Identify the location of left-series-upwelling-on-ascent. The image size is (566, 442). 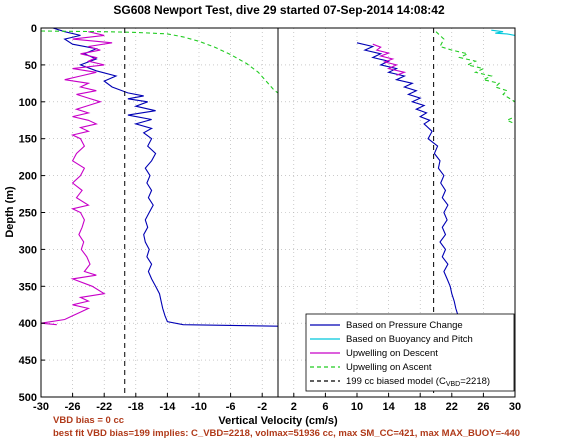
(159, 62).